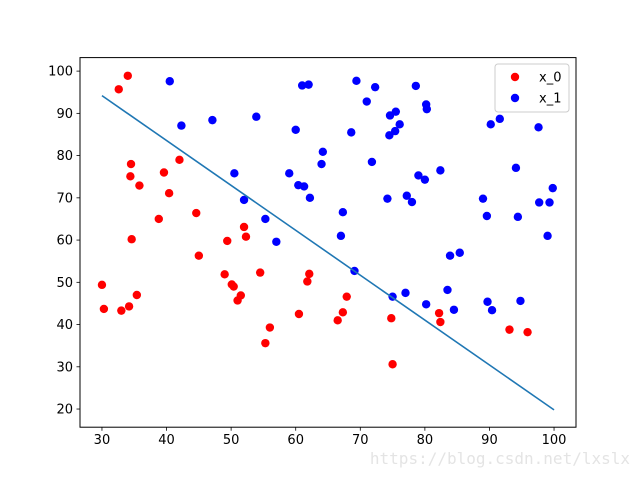 The width and height of the screenshot is (640, 480). I want to click on x-tick-label: 100, so click(554, 440).